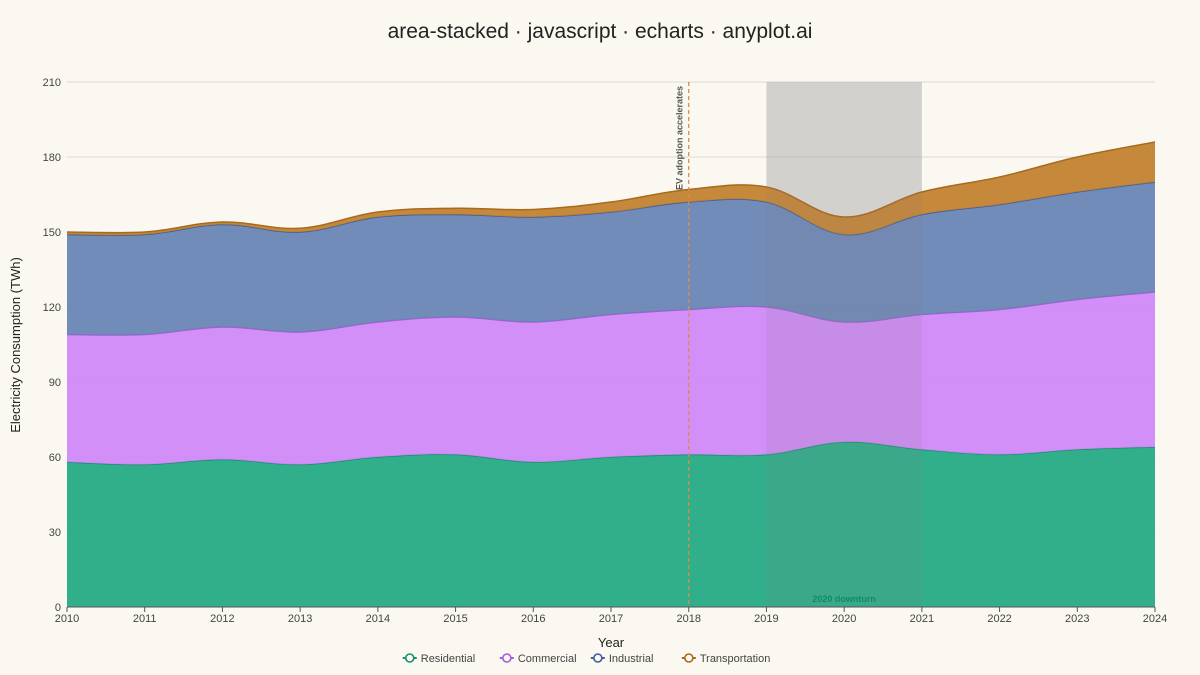 The image size is (1200, 675). I want to click on ev-adoption-label: EV adoption accelerates, so click(680, 138).